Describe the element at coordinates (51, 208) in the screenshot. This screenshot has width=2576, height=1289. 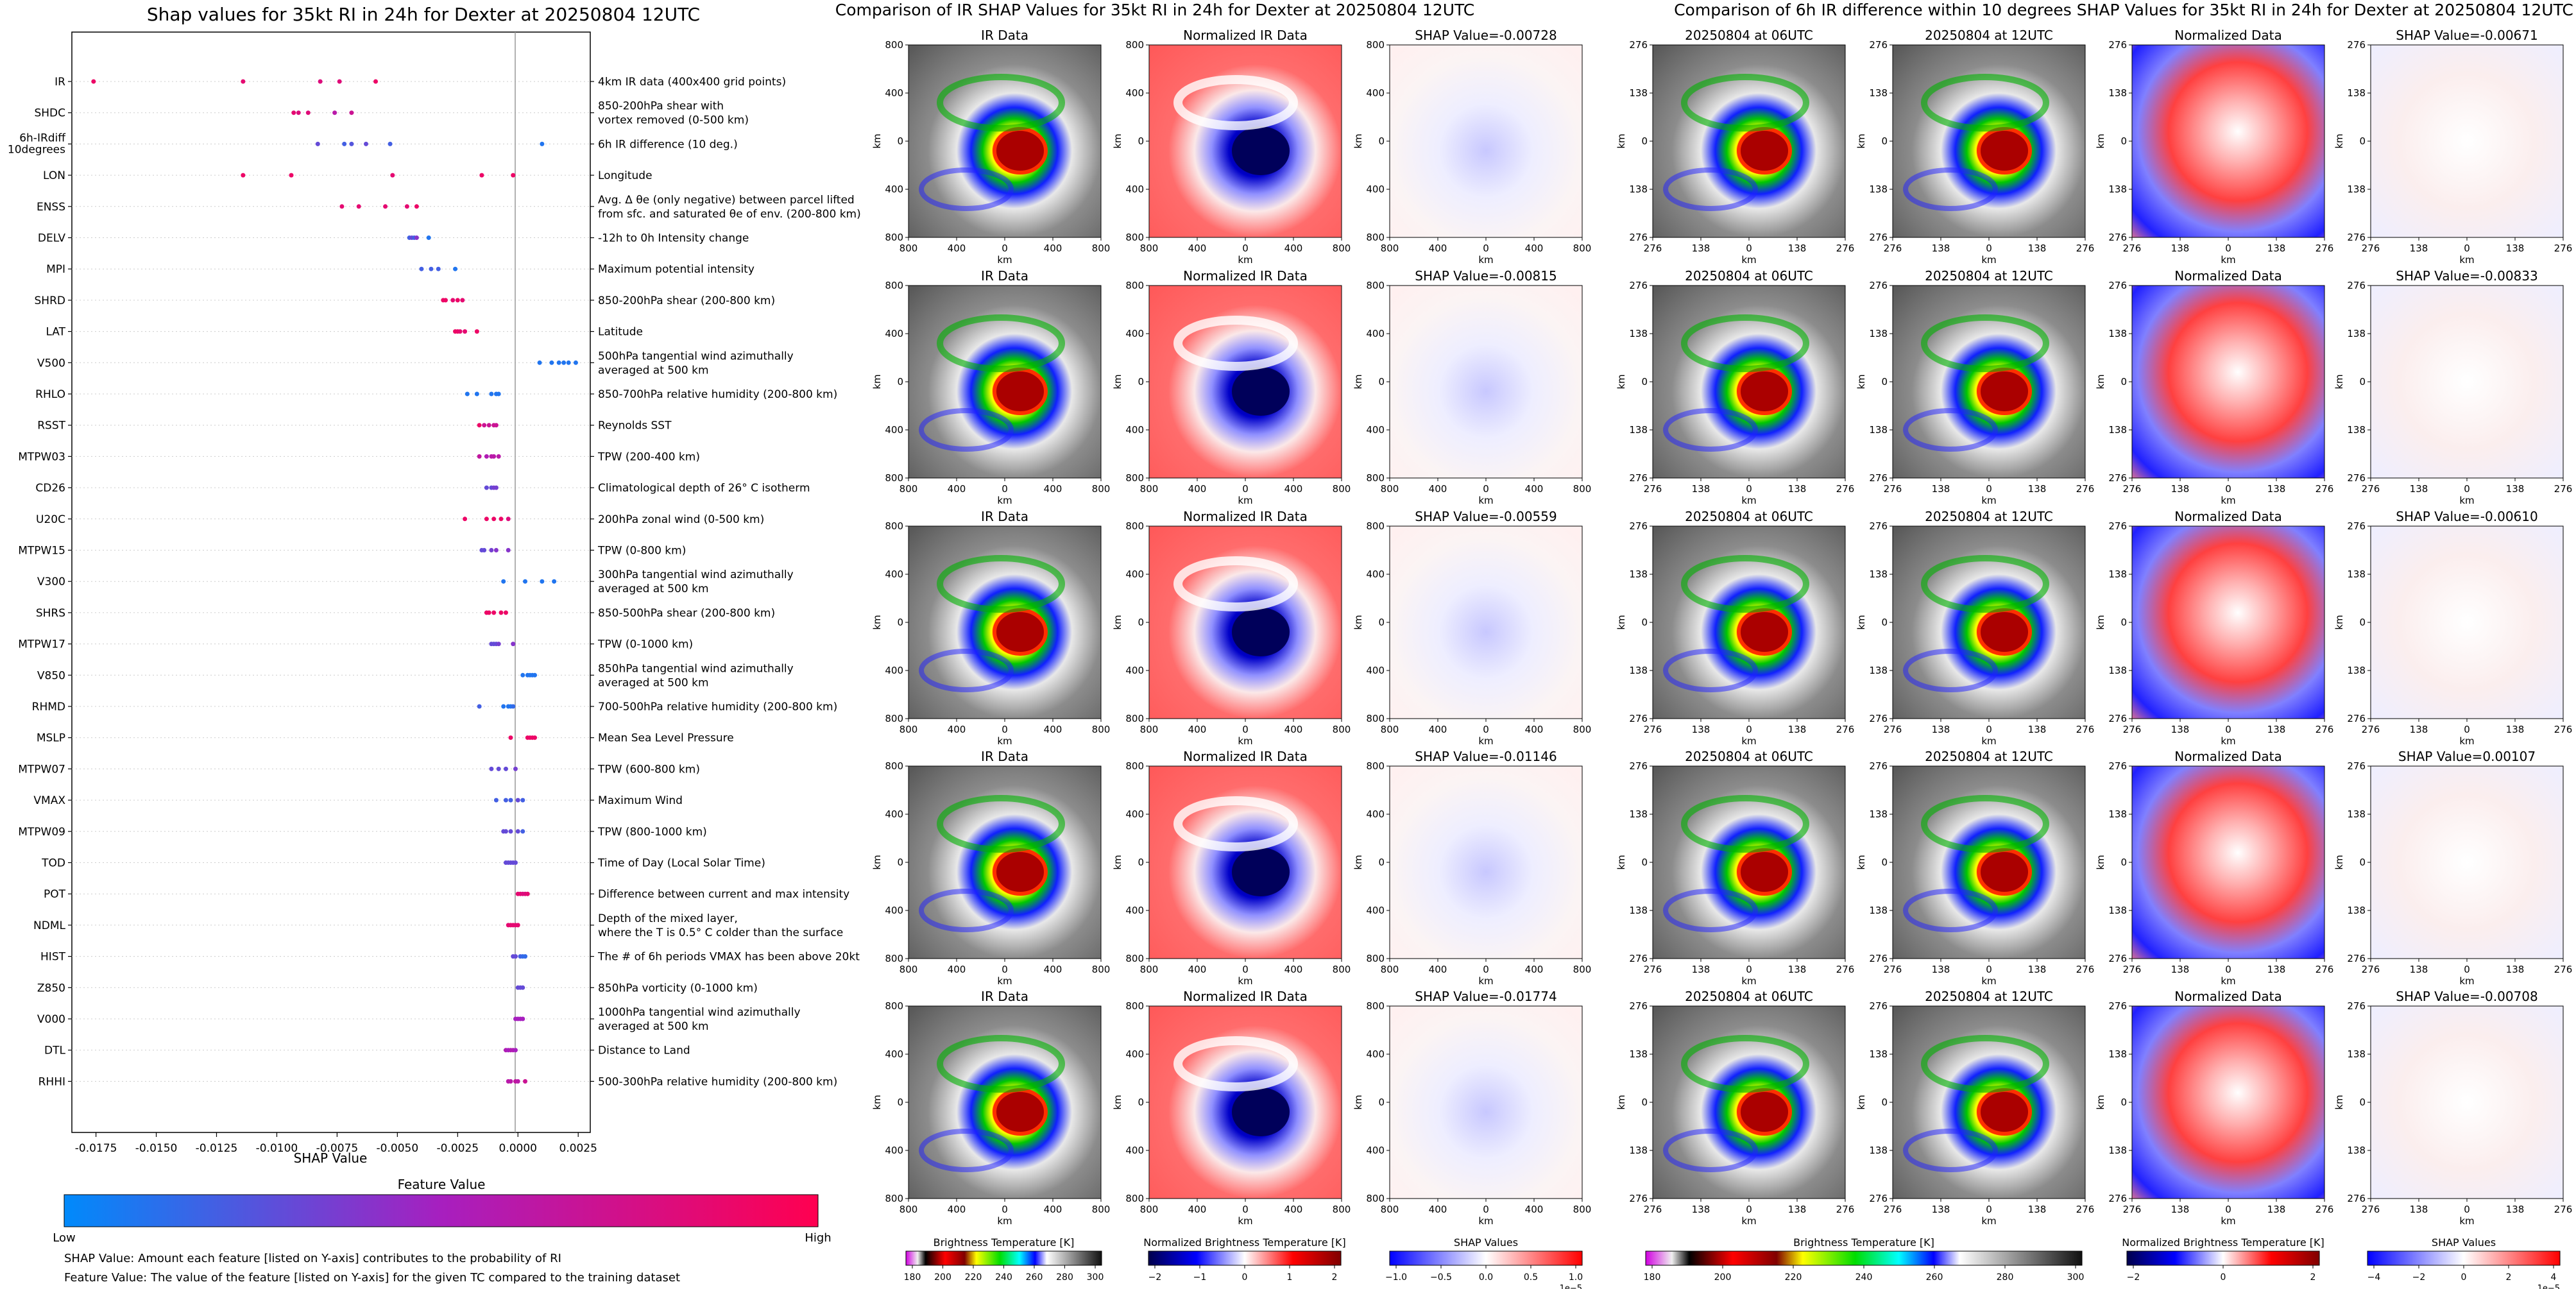
I see `feature-label: ENSS` at that location.